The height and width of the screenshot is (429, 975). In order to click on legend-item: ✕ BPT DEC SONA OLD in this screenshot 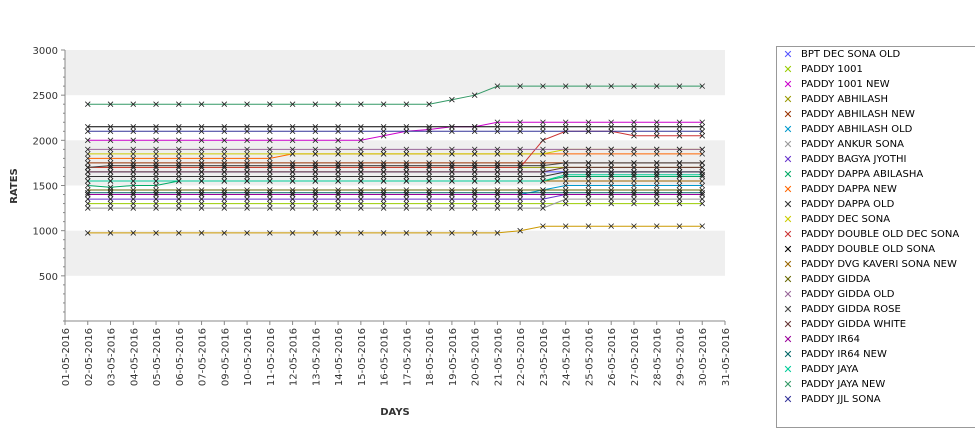, I will do `click(876, 54)`.